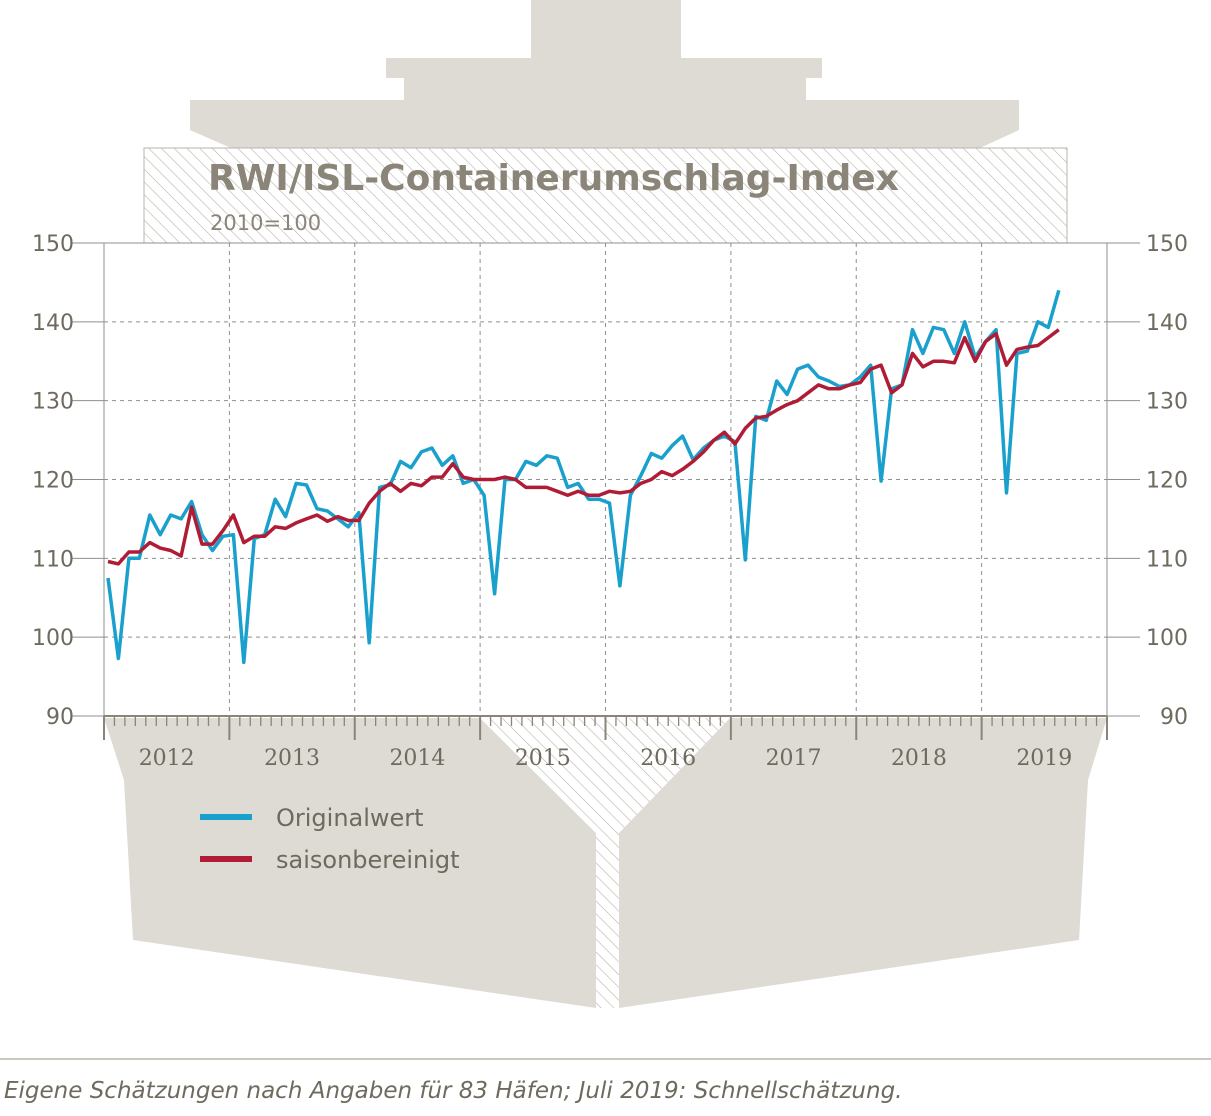  What do you see at coordinates (53, 559) in the screenshot?
I see `y-tick-label-left: 110` at bounding box center [53, 559].